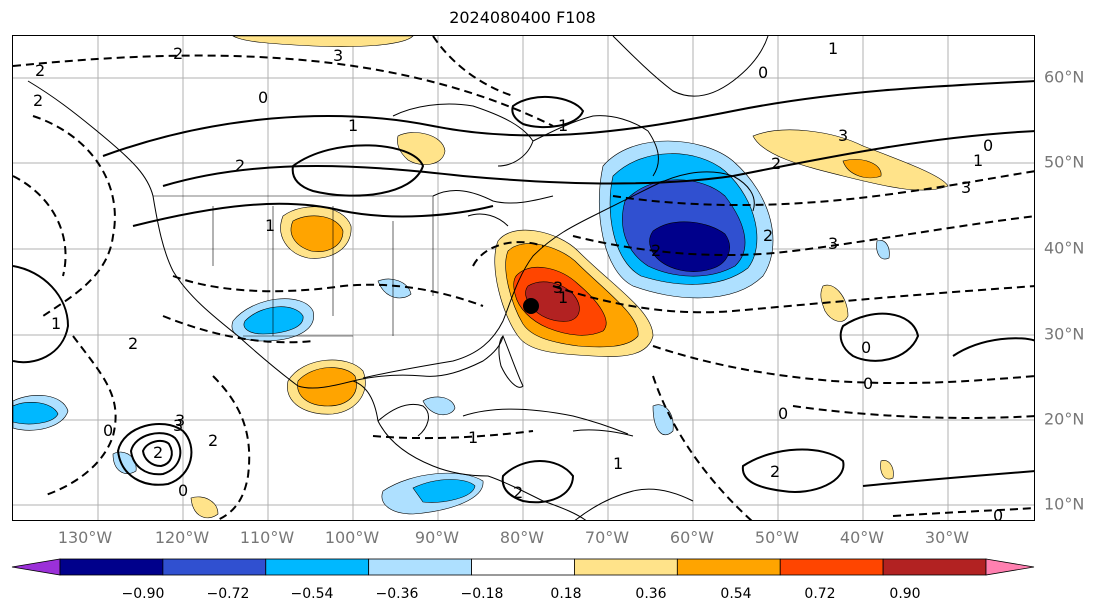  Describe the element at coordinates (1064, 334) in the screenshot. I see `latitude-label: 30°N` at that location.